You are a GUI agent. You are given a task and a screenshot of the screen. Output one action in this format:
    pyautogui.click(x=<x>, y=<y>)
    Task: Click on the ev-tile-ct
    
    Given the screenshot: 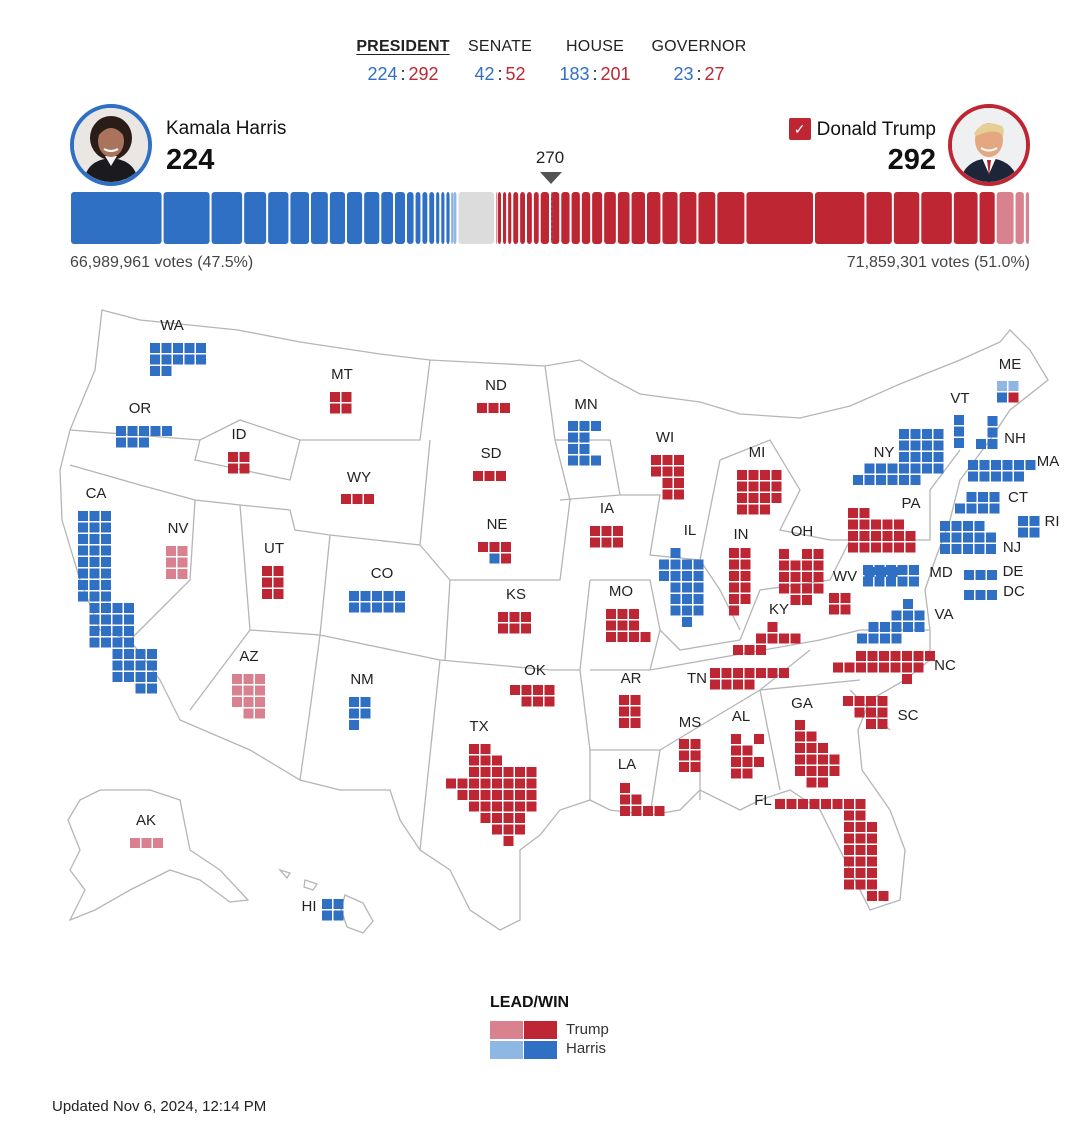 What is the action you would take?
    pyautogui.click(x=983, y=497)
    